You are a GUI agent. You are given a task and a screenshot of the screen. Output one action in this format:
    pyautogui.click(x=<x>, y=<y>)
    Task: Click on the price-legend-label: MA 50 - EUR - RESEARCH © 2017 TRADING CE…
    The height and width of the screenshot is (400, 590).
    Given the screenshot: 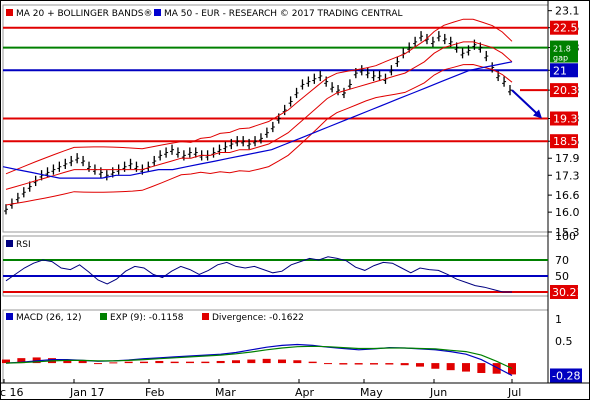 What is the action you would take?
    pyautogui.click(x=283, y=14)
    